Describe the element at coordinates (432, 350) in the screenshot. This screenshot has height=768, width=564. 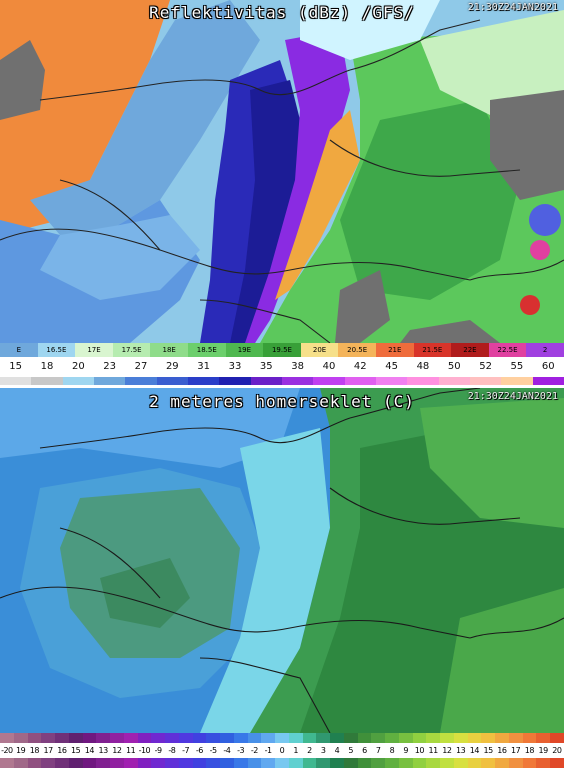
I see `longitude-label: 21.5E` at that location.